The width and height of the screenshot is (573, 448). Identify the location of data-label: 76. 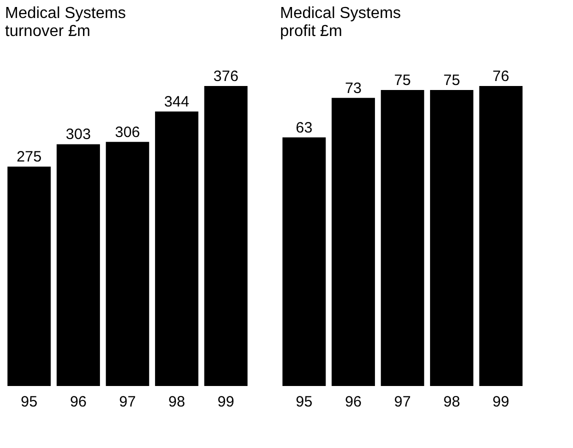
(501, 76).